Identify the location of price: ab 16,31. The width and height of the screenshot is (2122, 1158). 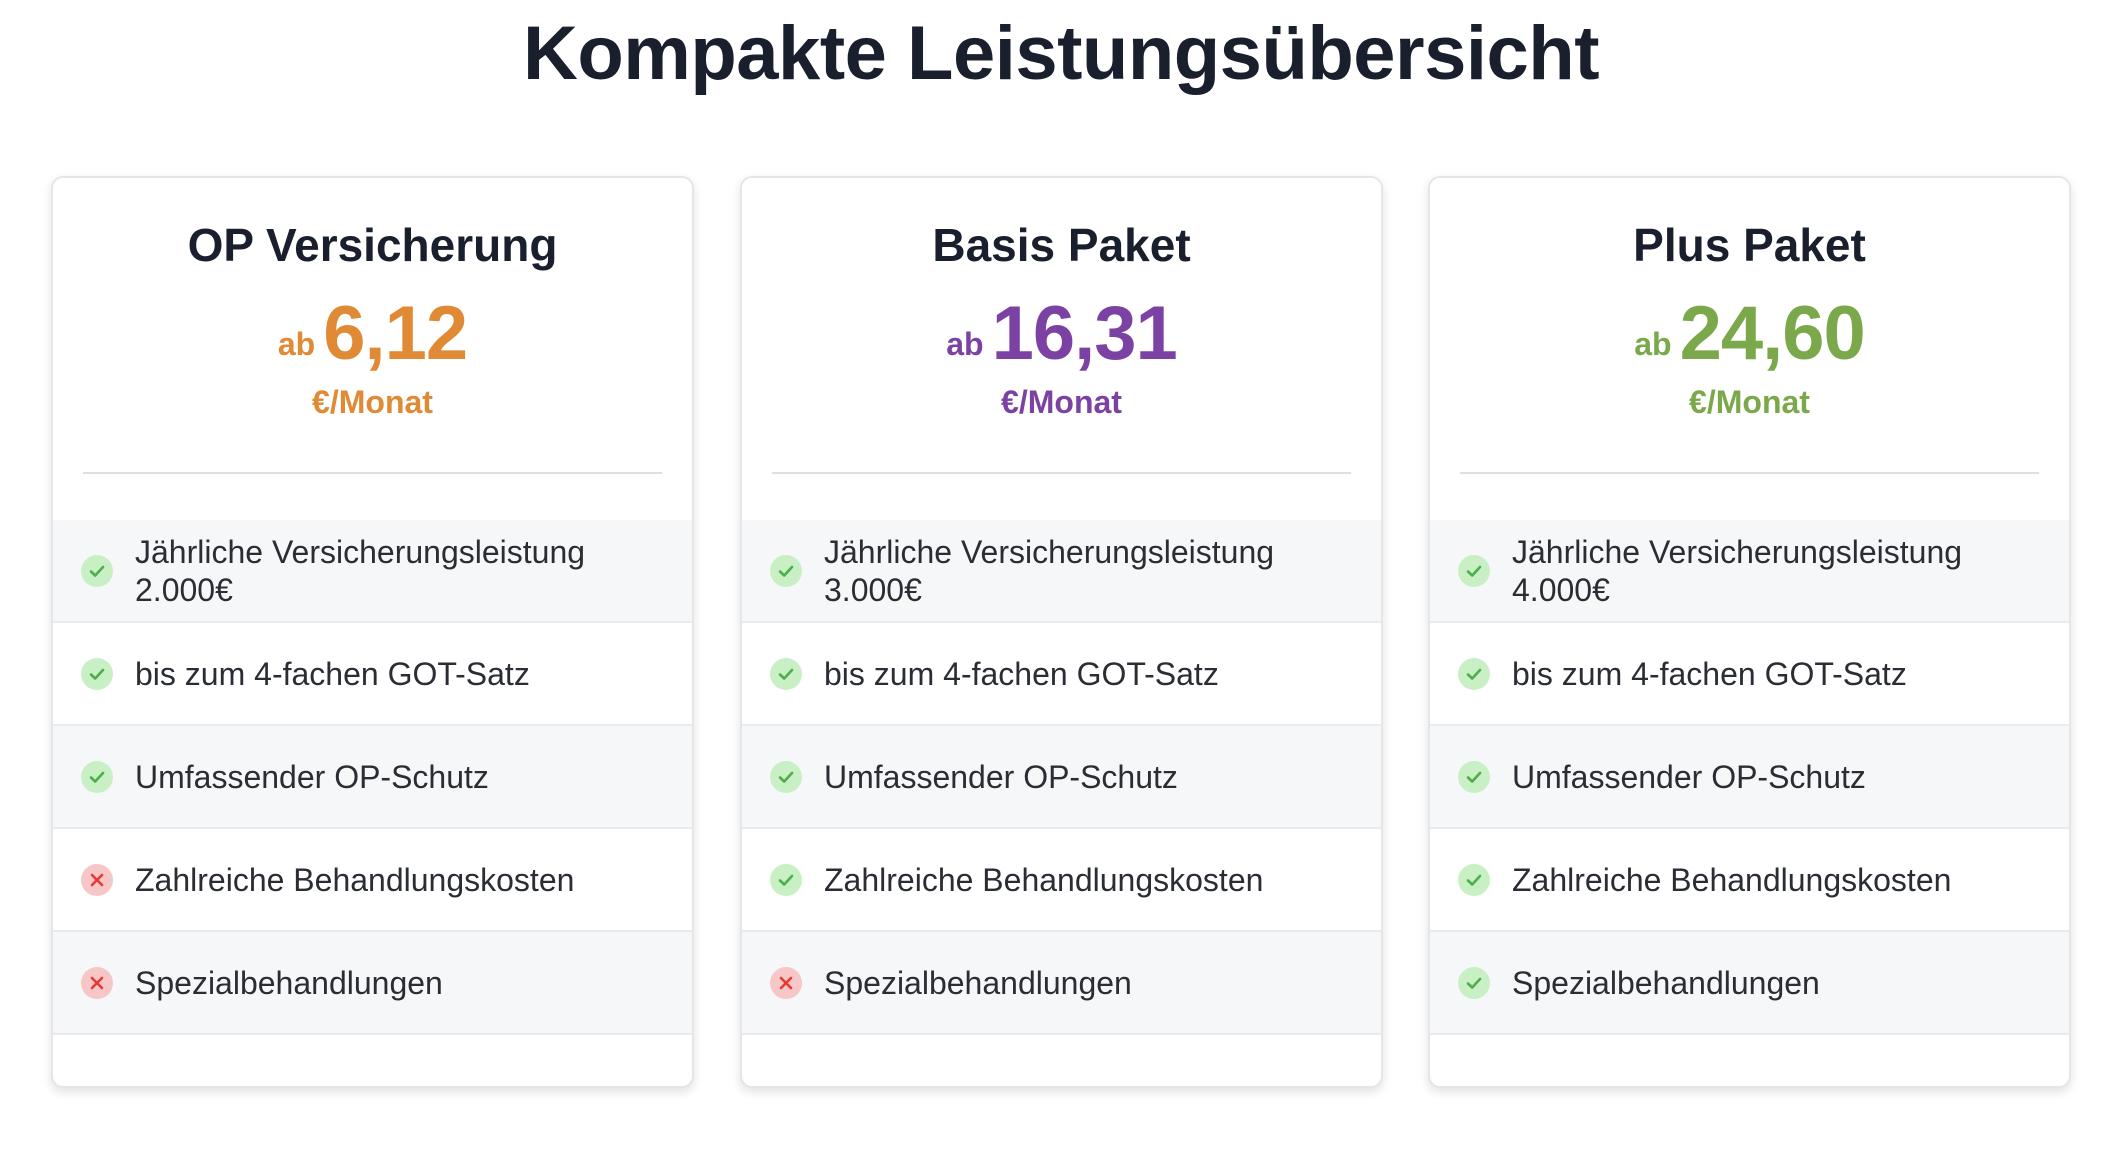
(1061, 334).